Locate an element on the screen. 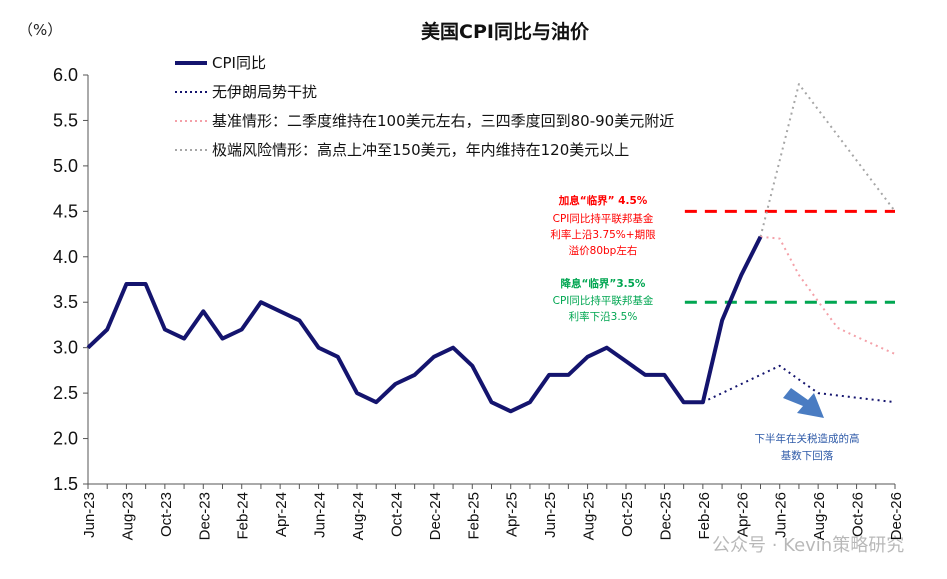 Image resolution: width=947 pixels, height=579 pixels. x-tick-label: Aug-25 is located at coordinates (589, 516).